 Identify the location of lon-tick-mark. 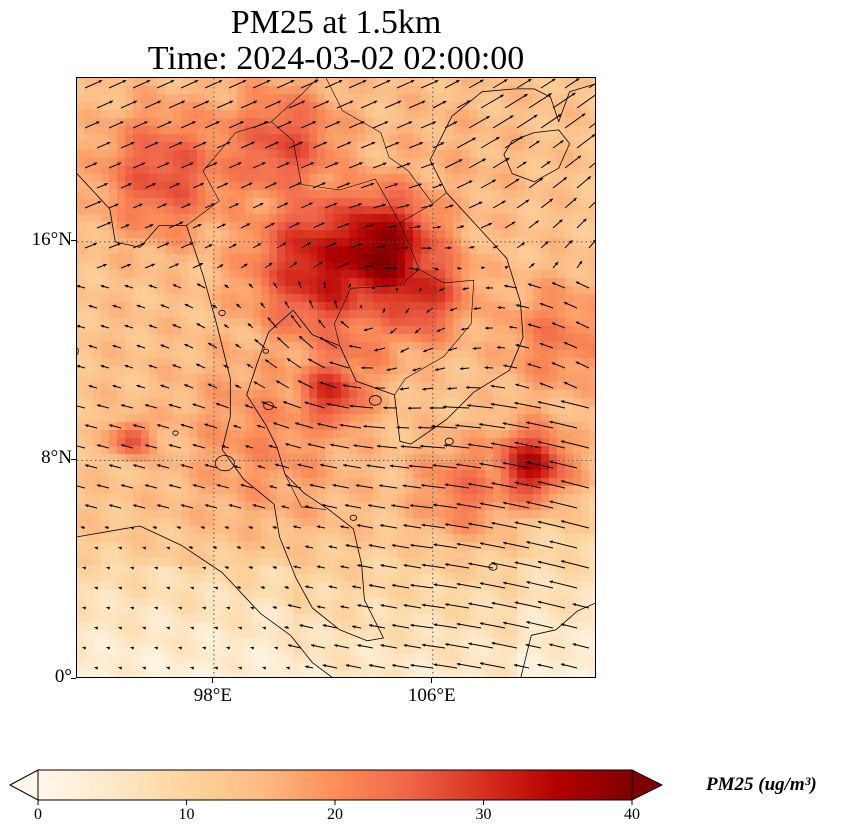
(213, 680).